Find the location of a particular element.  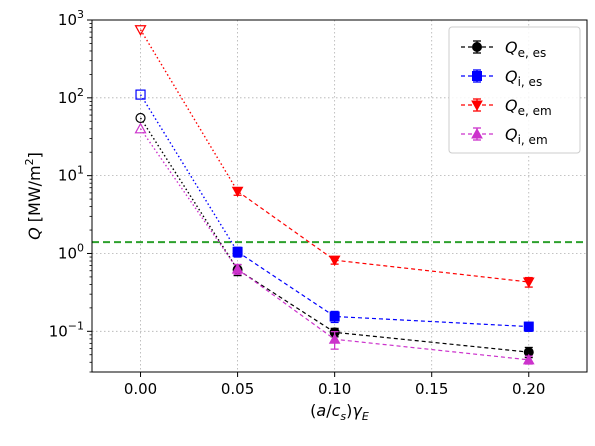

y-tick-label: 10³ is located at coordinates (71, 18).